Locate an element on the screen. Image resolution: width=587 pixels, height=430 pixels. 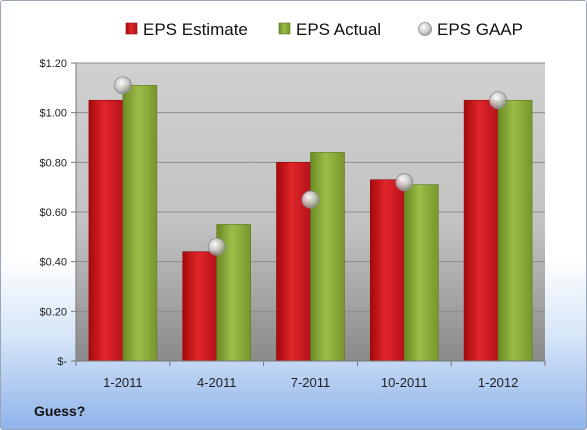
footer-note: Guess? is located at coordinates (60, 411).